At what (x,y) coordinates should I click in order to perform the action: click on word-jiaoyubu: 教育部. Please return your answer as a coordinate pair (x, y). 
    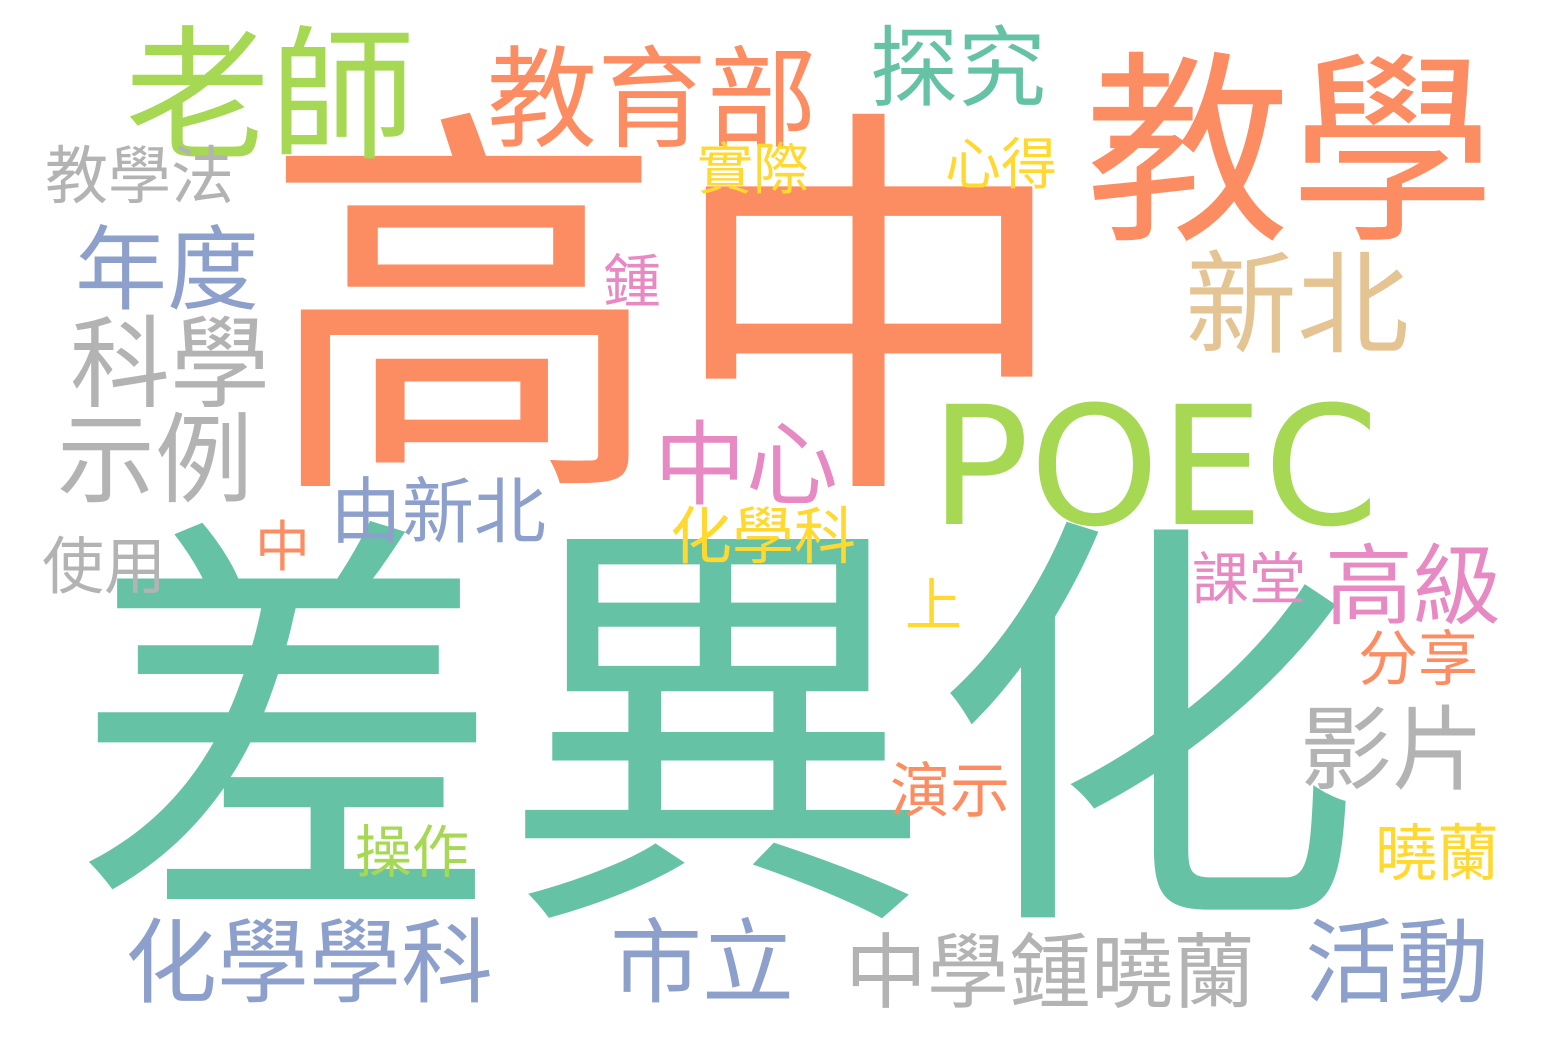
    Looking at the image, I should click on (652, 100).